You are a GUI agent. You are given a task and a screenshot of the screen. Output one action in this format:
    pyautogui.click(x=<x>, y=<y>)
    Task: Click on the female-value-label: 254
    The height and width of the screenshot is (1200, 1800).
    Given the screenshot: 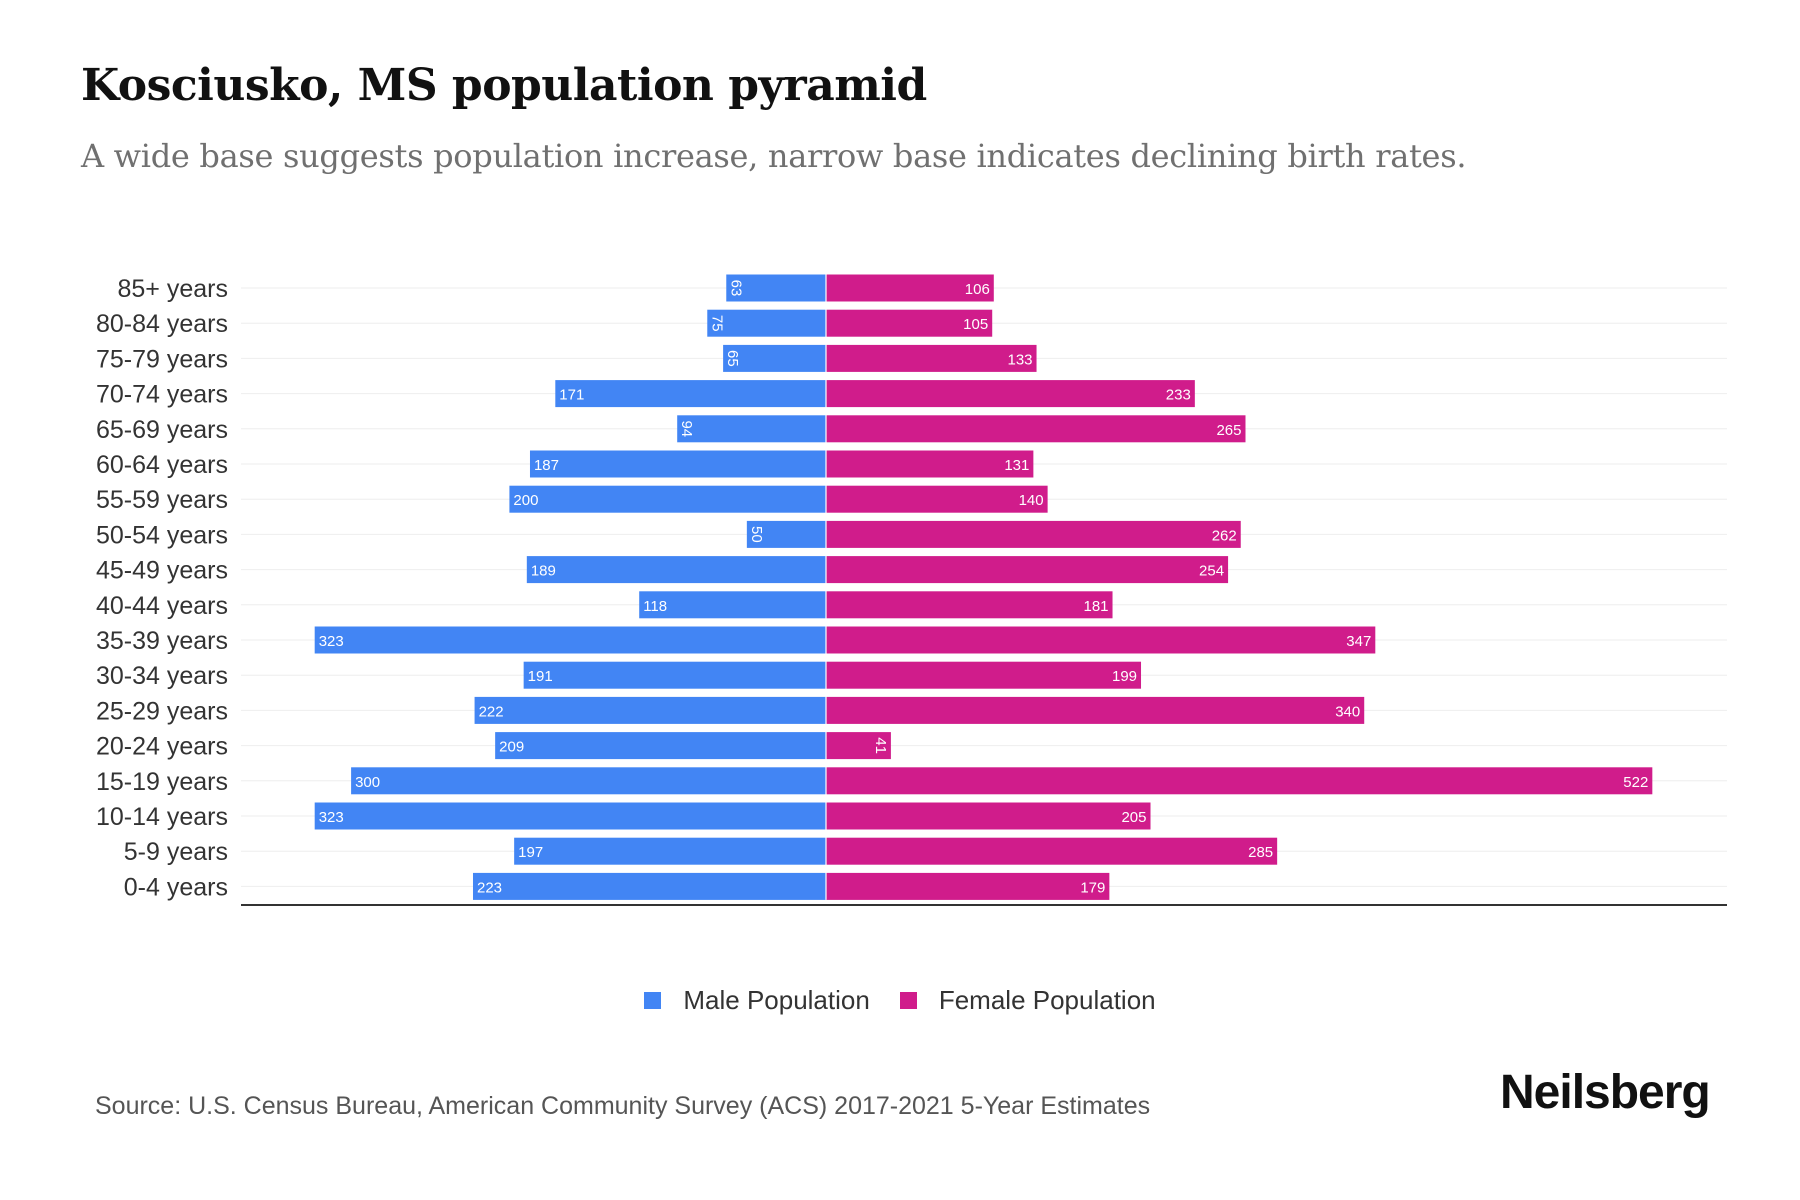 What is the action you would take?
    pyautogui.click(x=1211, y=571)
    